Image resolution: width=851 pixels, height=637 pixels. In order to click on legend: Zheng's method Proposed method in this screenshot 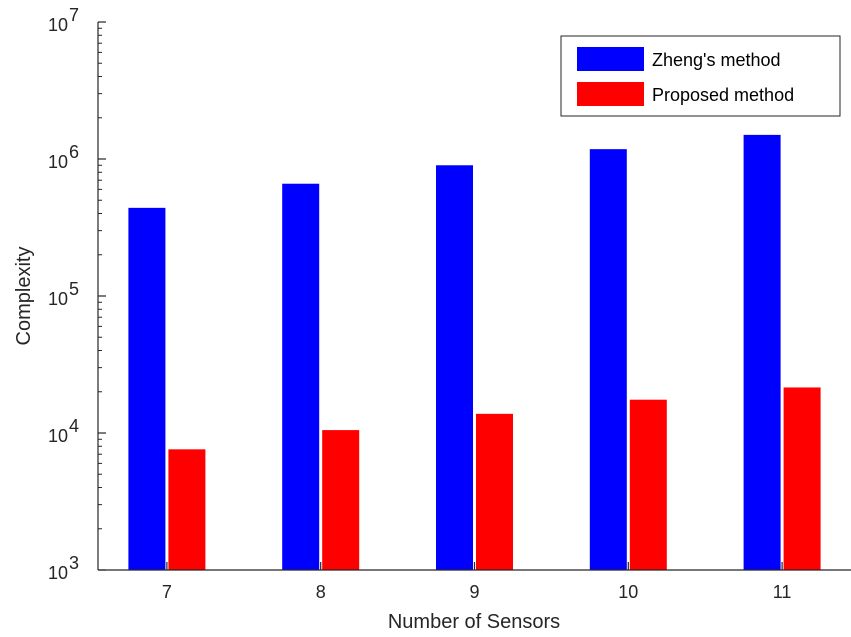, I will do `click(700, 76)`.